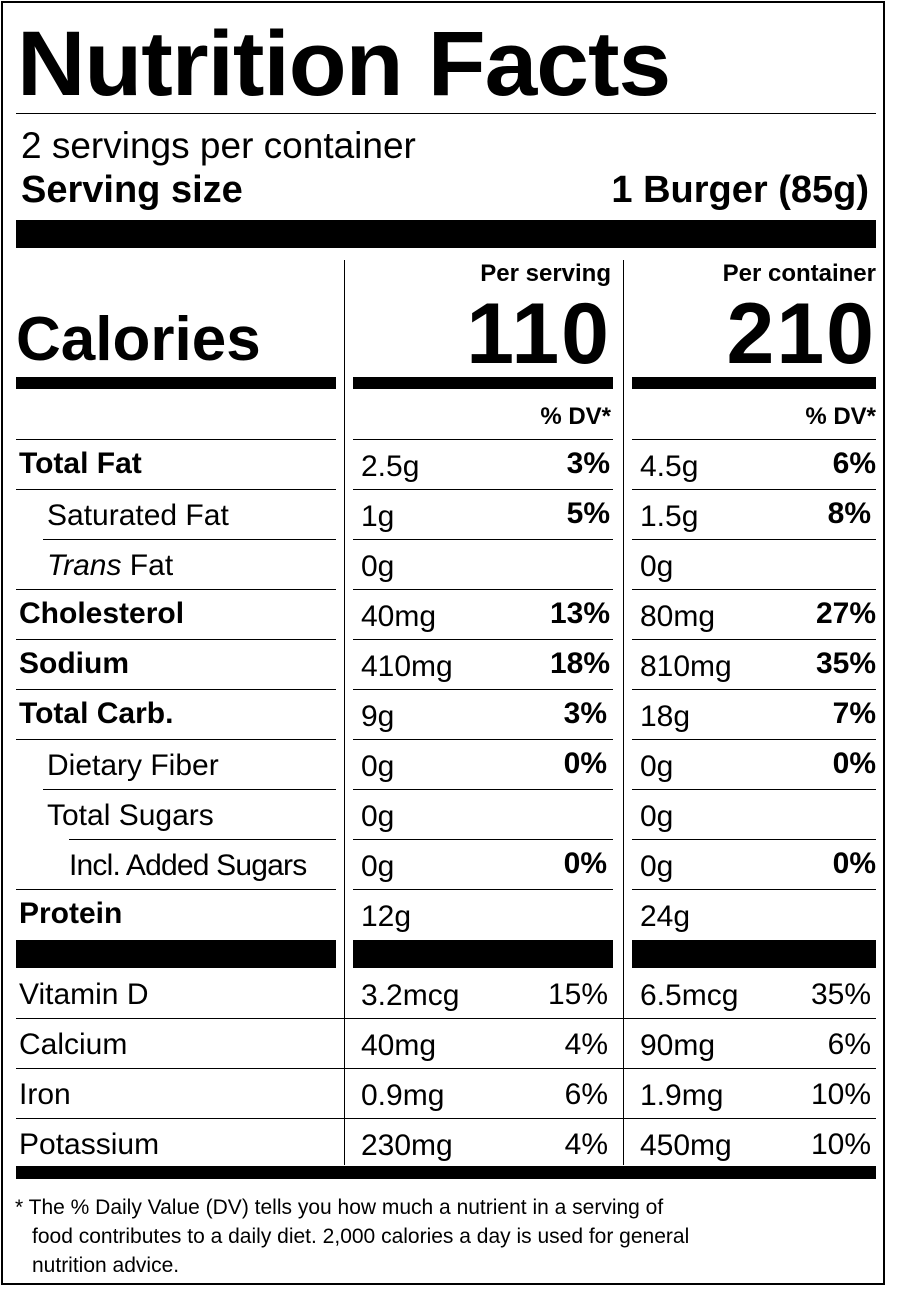 This screenshot has width=910, height=1290. What do you see at coordinates (678, 616) in the screenshot?
I see `container-amount: 80mg` at bounding box center [678, 616].